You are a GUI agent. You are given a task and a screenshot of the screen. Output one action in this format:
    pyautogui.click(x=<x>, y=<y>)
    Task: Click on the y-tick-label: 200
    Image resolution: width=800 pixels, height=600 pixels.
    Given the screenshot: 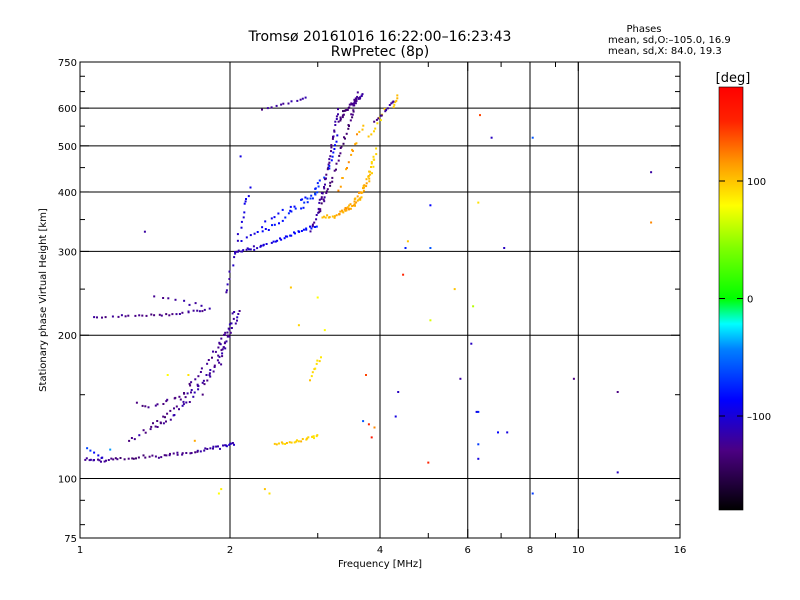 What is the action you would take?
    pyautogui.click(x=67, y=336)
    